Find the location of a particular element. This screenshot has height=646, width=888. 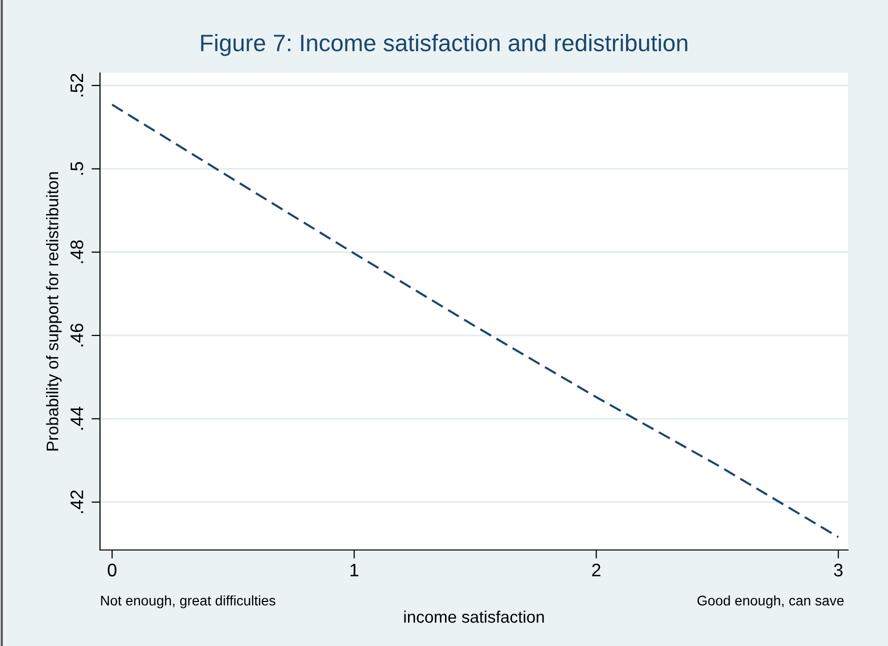

y-tick-label: .42 is located at coordinates (77, 501).